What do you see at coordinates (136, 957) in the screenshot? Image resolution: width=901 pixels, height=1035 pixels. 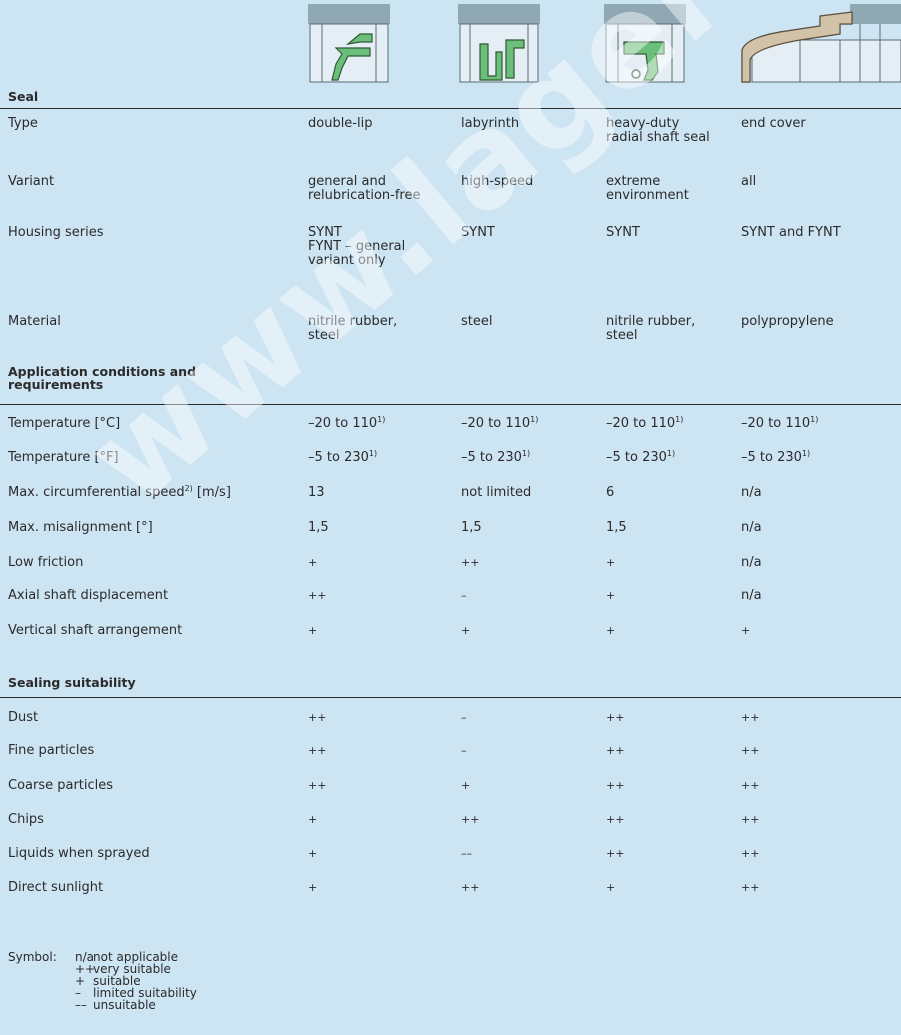 I see `legend-text: not applicable` at bounding box center [136, 957].